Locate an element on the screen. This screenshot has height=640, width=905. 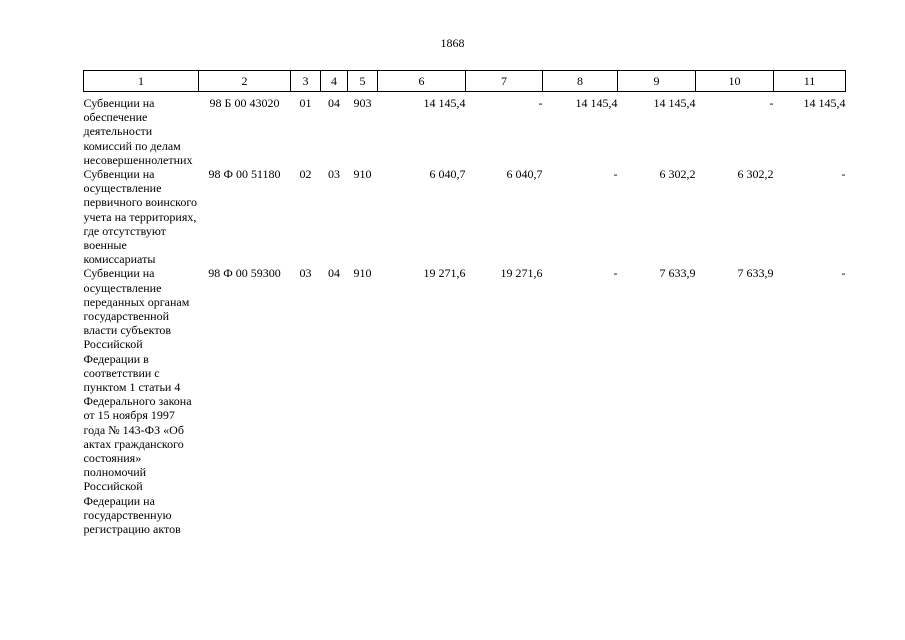
column-header-5: 5 is located at coordinates (362, 81).